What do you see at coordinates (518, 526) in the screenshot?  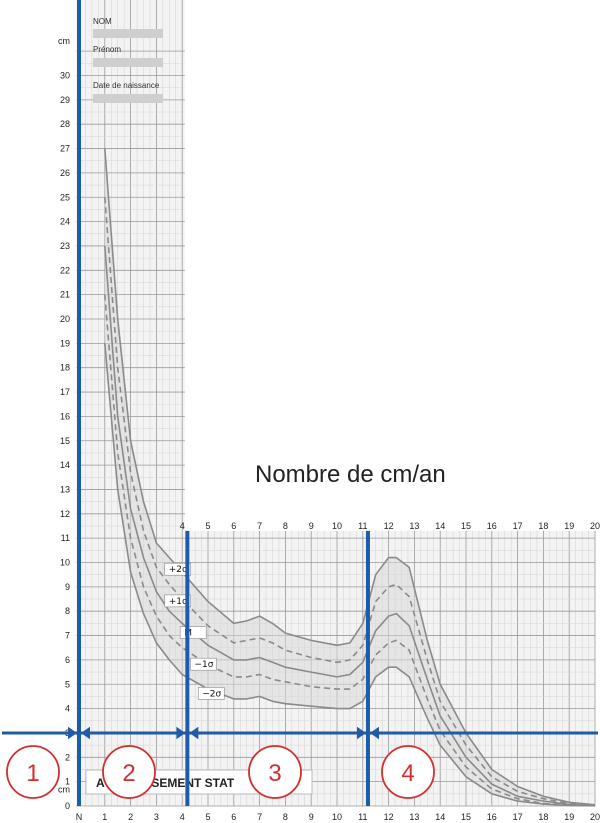 I see `x-tick-label-top: 17` at bounding box center [518, 526].